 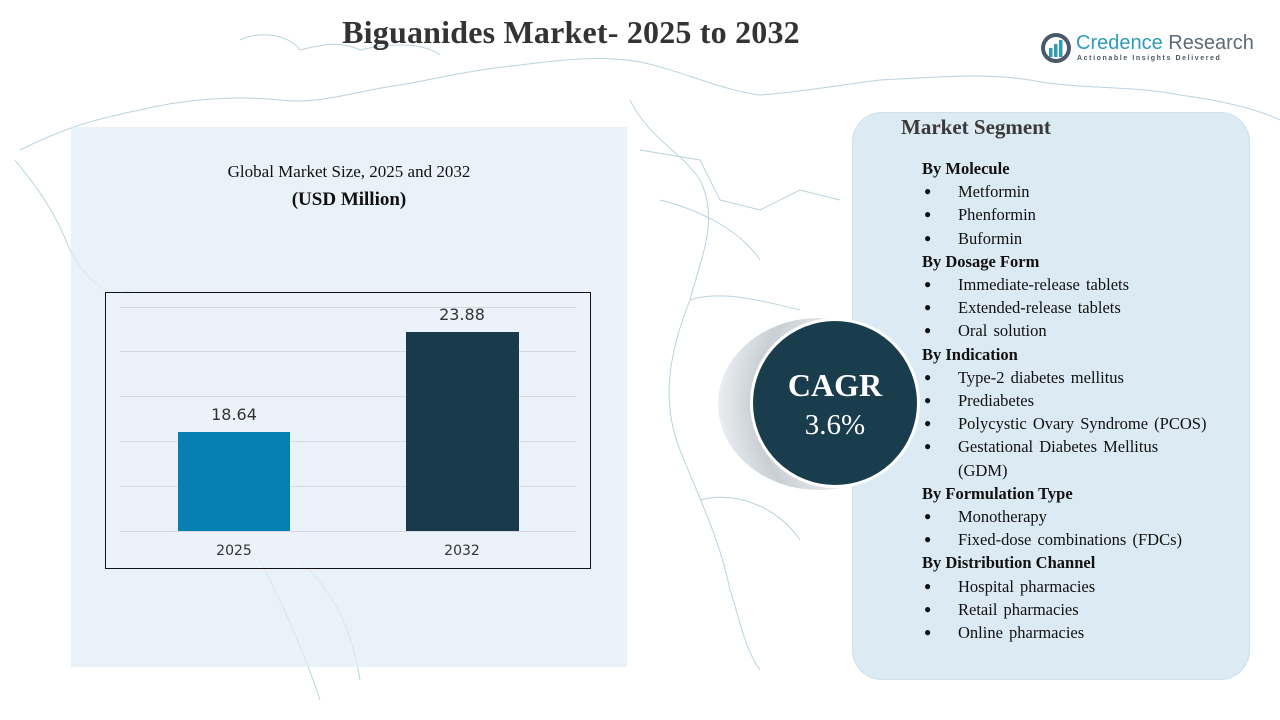 What do you see at coordinates (976, 127) in the screenshot?
I see `segment-title: Market Segment` at bounding box center [976, 127].